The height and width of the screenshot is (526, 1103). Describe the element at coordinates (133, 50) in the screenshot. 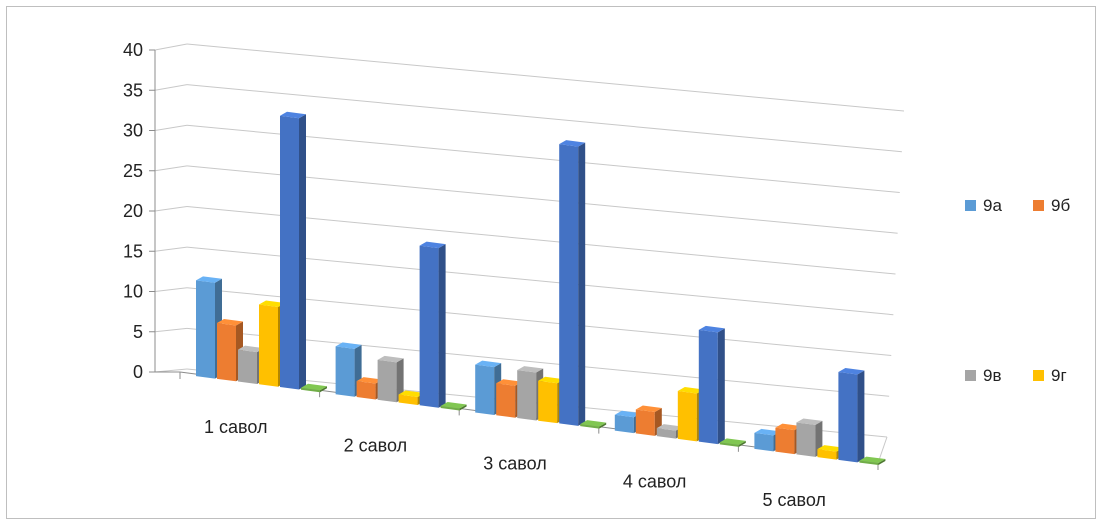

I see `y-tick-label: 40` at that location.